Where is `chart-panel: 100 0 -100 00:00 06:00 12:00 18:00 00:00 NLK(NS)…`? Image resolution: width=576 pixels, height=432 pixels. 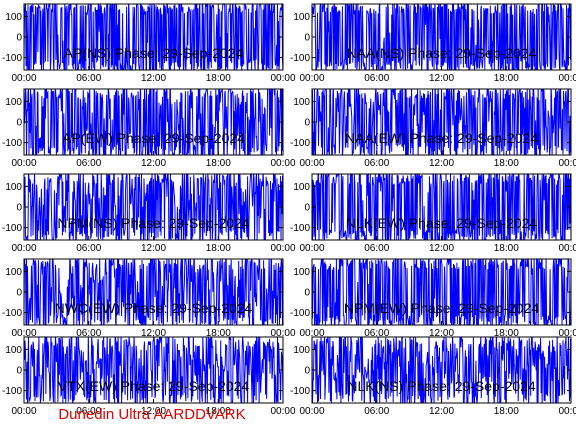
chart-panel: 100 0 -100 00:00 06:00 12:00 18:00 00:00 NLK(NS)… is located at coordinates (433, 376).